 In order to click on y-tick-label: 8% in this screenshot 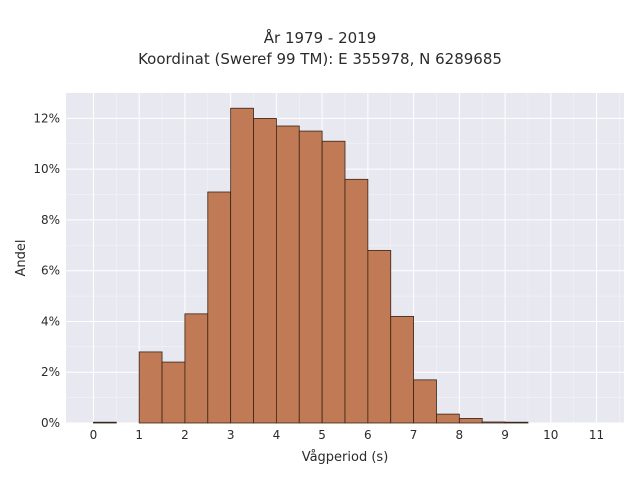, I will do `click(50, 220)`.